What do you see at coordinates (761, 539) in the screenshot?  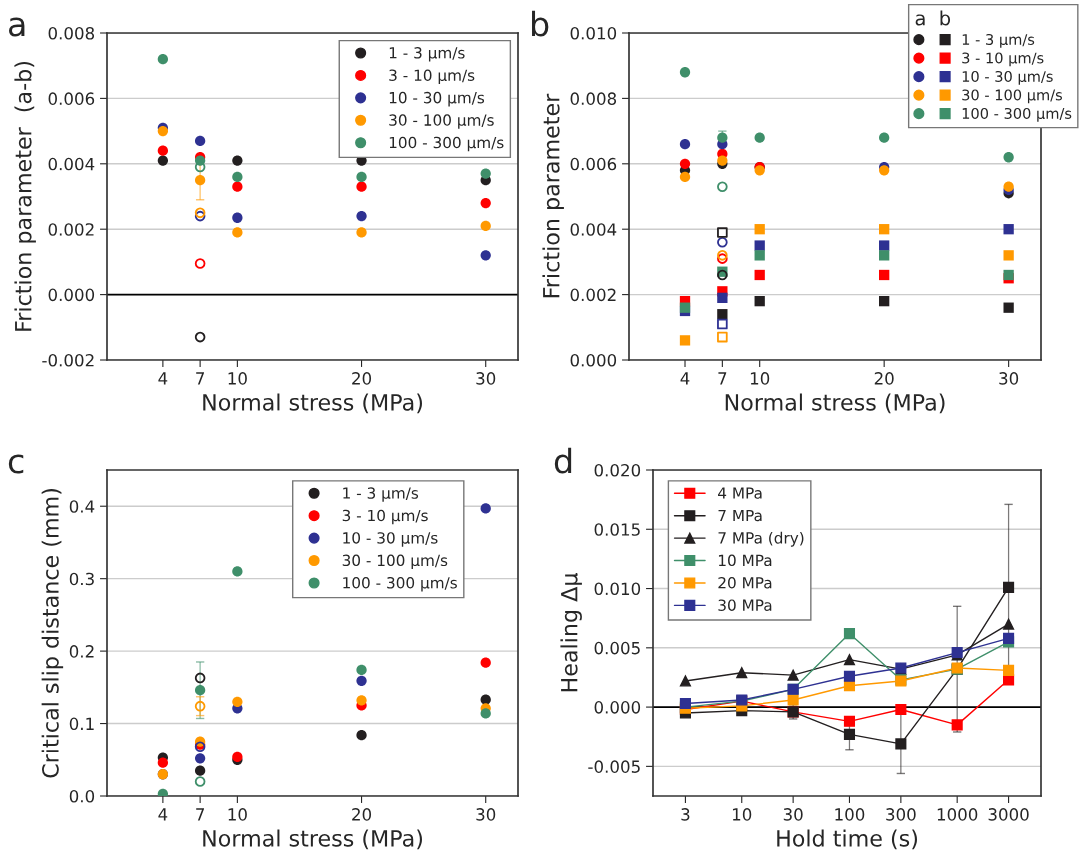 I see `legend-label: 7 MPa (dry)` at bounding box center [761, 539].